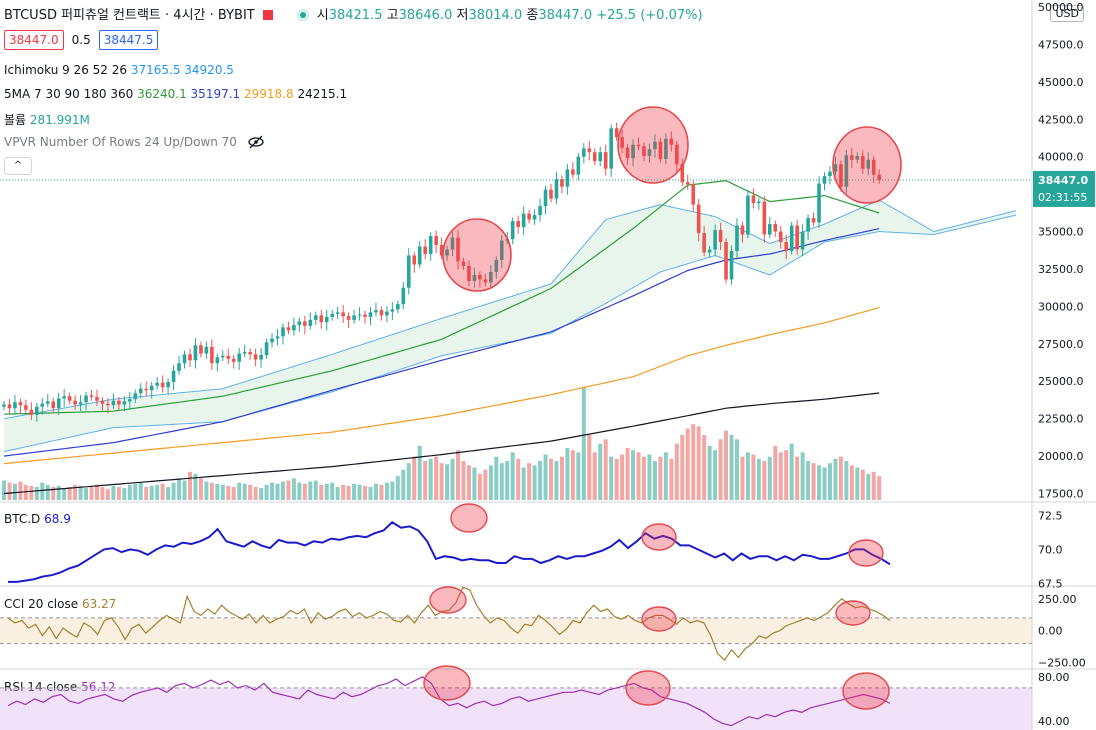 This screenshot has width=1096, height=730. I want to click on btcd-legend: BTC.D 68.9, so click(37, 519).